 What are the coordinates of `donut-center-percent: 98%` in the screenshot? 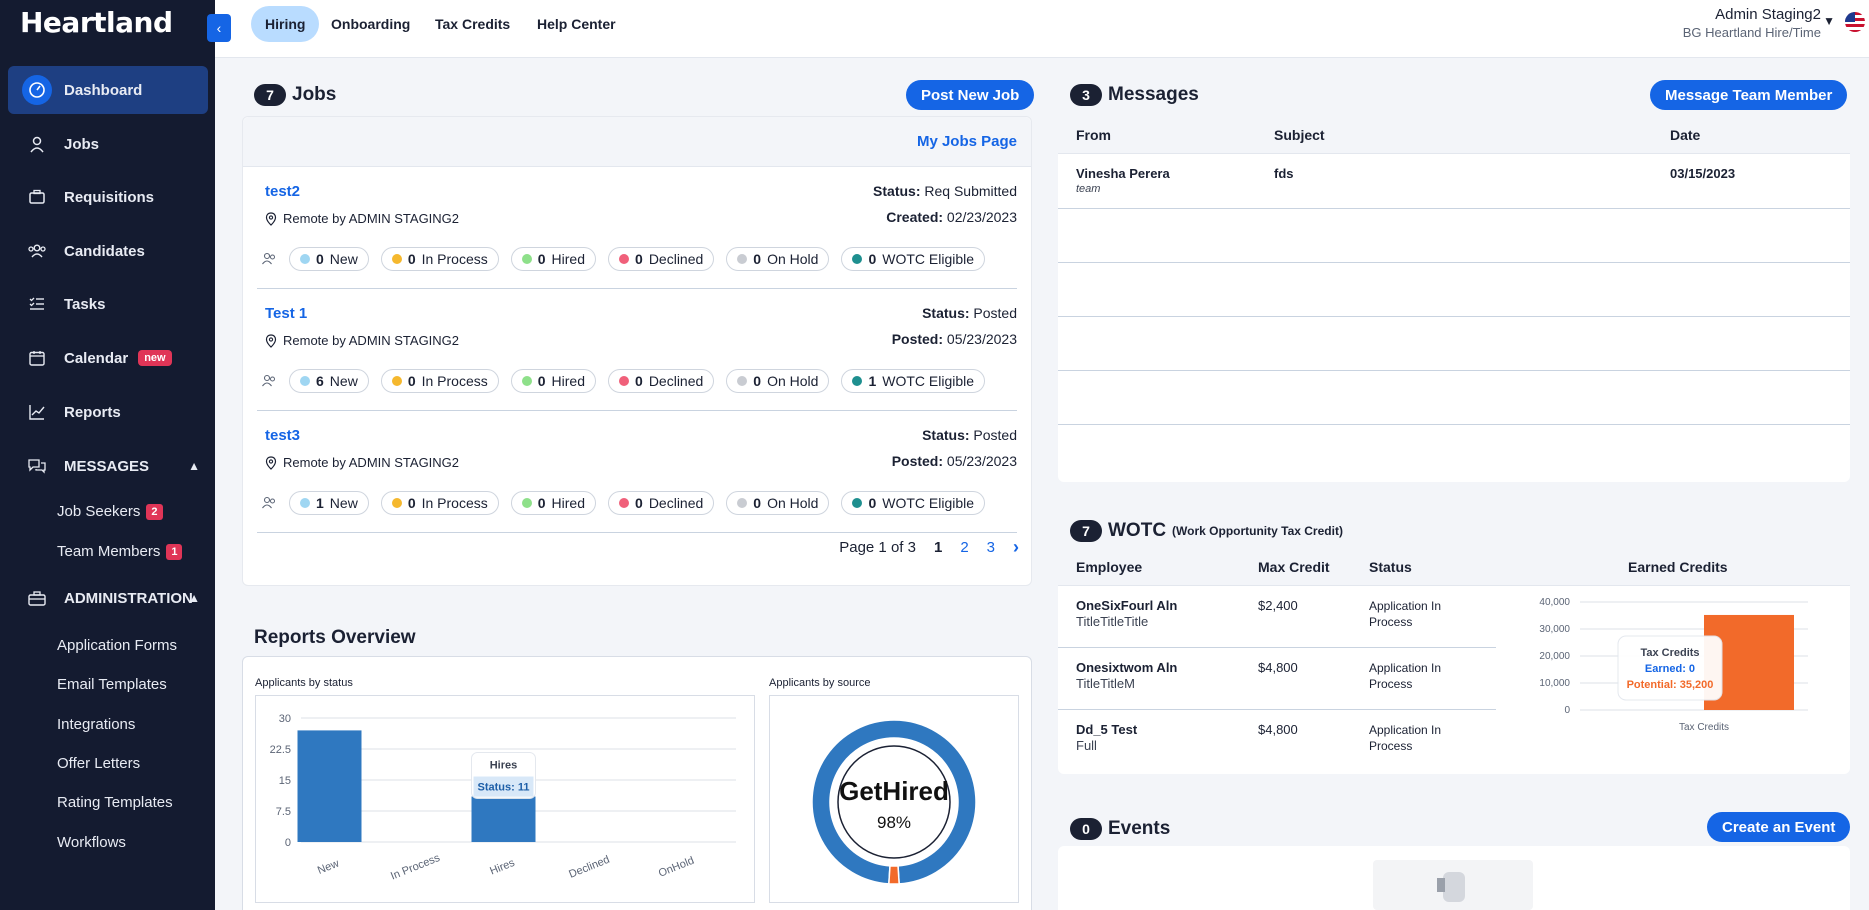 It's located at (894, 822).